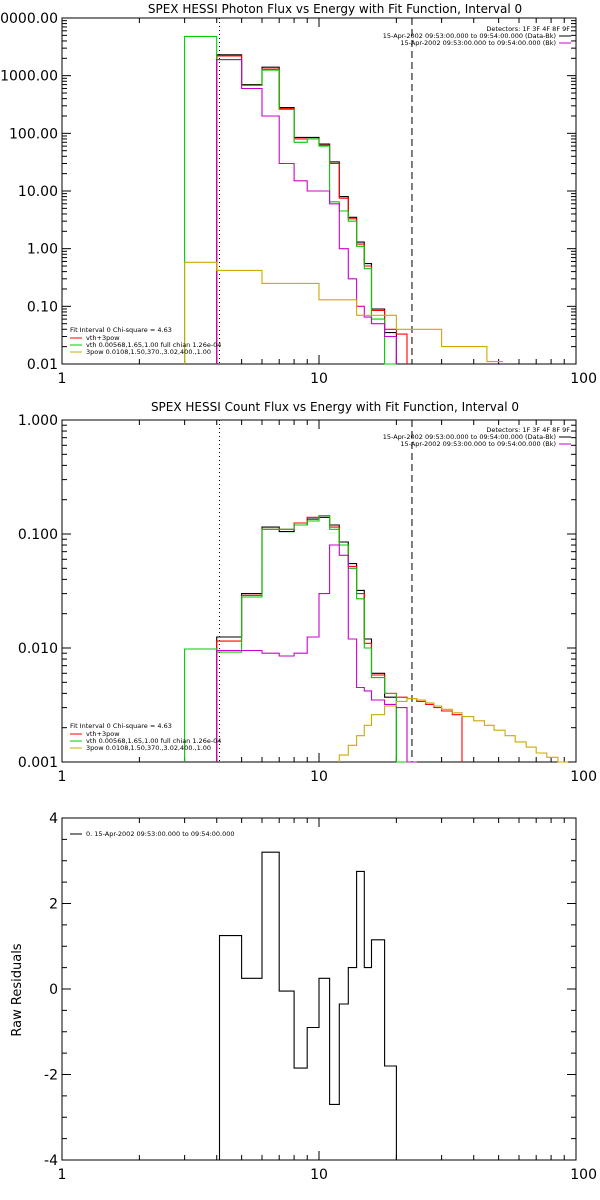 The height and width of the screenshot is (1200, 600). I want to click on photon-flux-series, so click(343, 200).